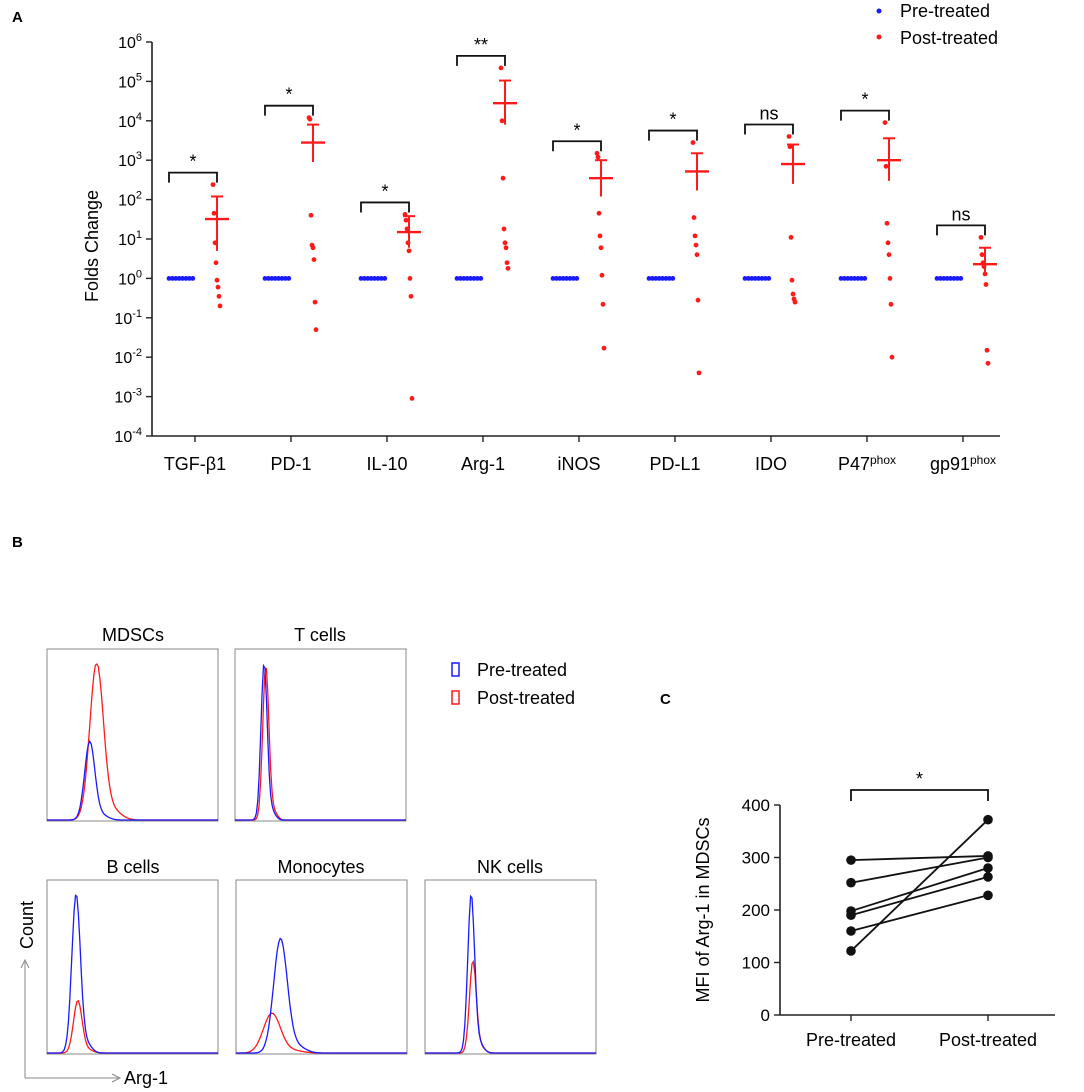  Describe the element at coordinates (937, 24) in the screenshot. I see `chart-a-legend: Pre-treated Post-treated` at that location.